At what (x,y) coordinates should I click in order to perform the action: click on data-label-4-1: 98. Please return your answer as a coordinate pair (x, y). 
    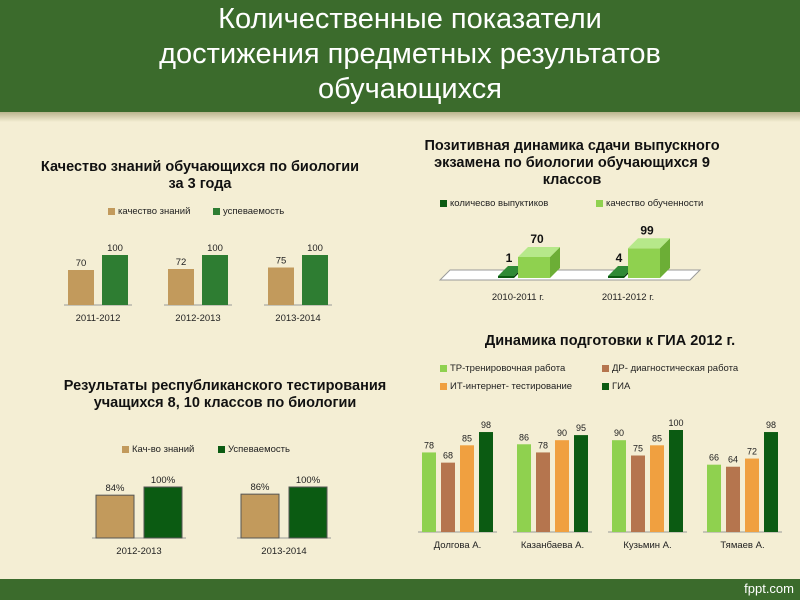
    Looking at the image, I should click on (486, 425).